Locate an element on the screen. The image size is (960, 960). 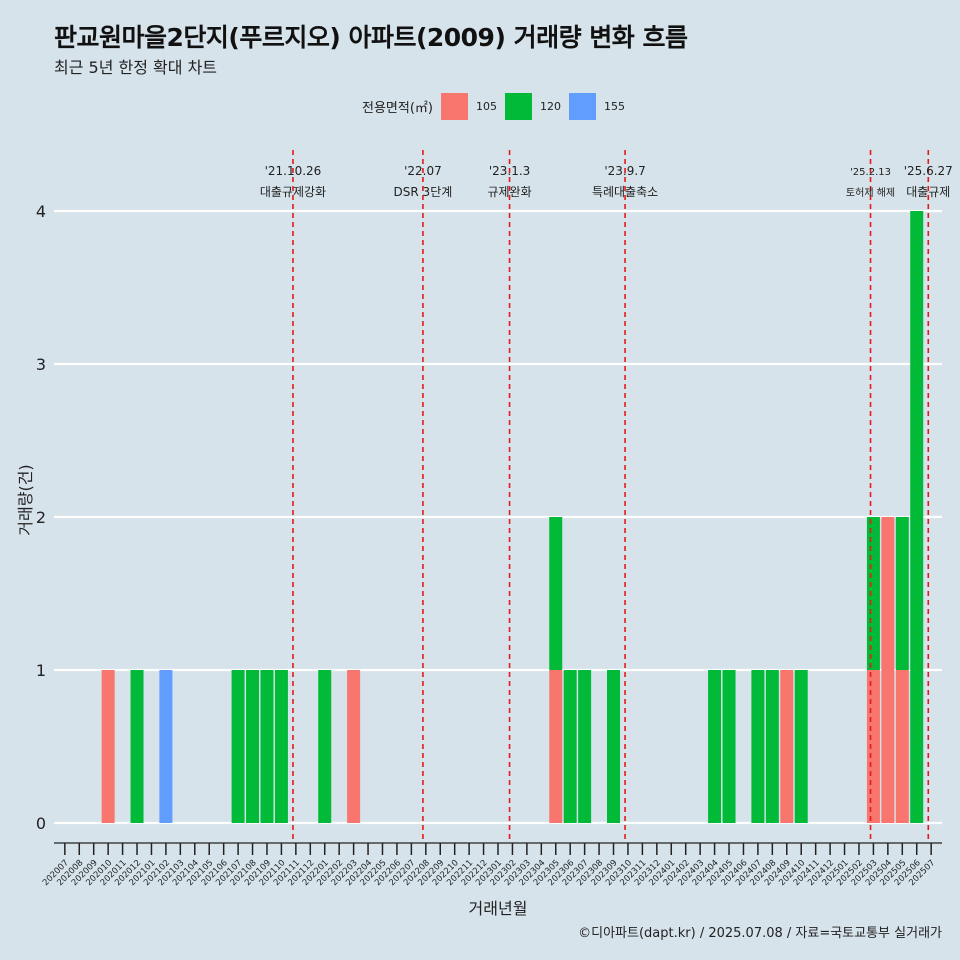
y-tick-label: 0 is located at coordinates (41, 823).